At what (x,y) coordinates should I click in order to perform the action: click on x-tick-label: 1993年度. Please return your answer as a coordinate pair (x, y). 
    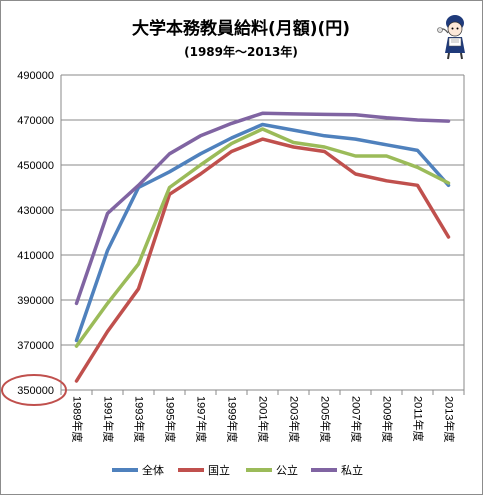
    Looking at the image, I should click on (140, 419).